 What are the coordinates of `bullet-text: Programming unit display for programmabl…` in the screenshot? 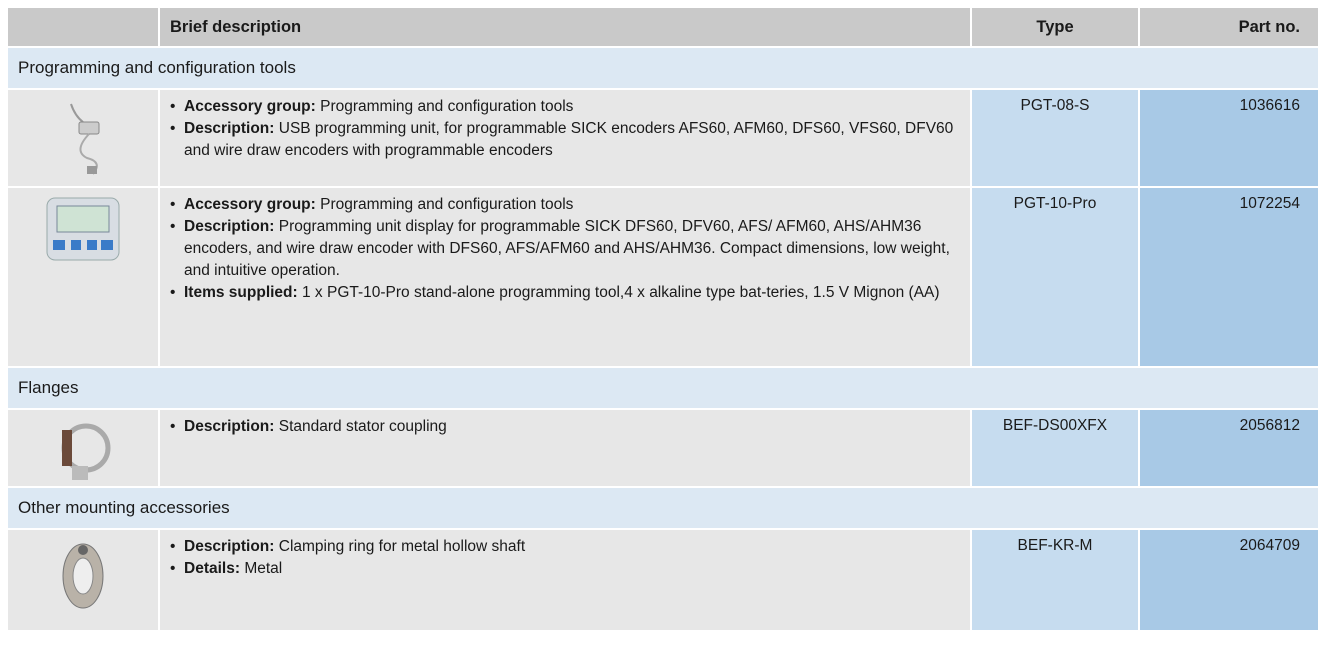 It's located at (567, 248).